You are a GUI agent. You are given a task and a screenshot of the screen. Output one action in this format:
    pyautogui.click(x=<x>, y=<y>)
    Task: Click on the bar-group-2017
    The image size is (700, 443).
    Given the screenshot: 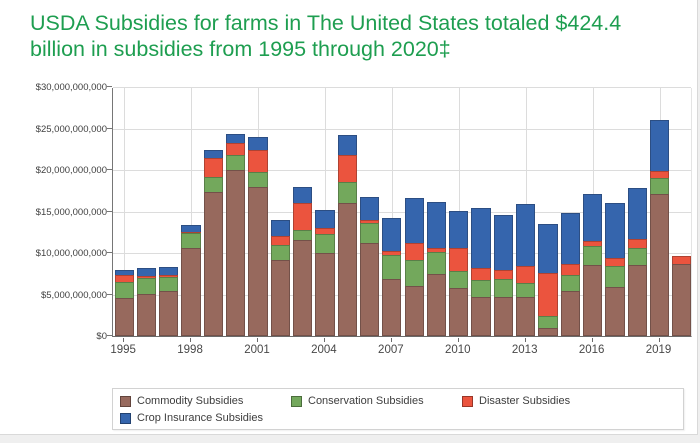 What is the action you would take?
    pyautogui.click(x=615, y=269)
    